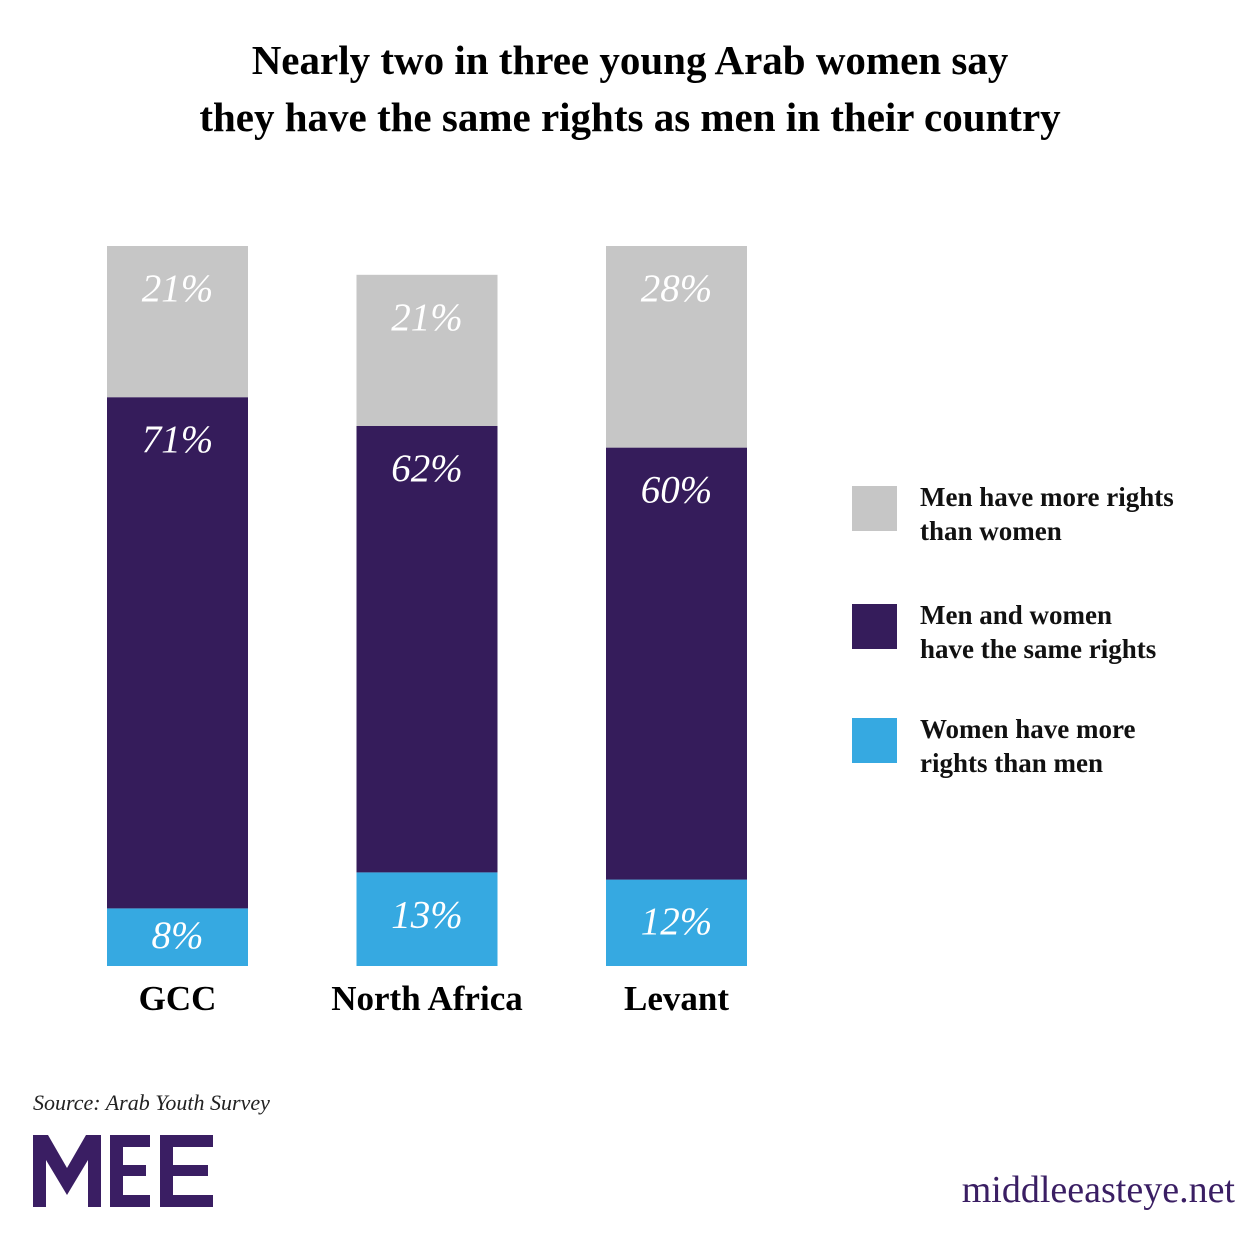 This screenshot has width=1260, height=1241. I want to click on category-label: Levant, so click(676, 998).